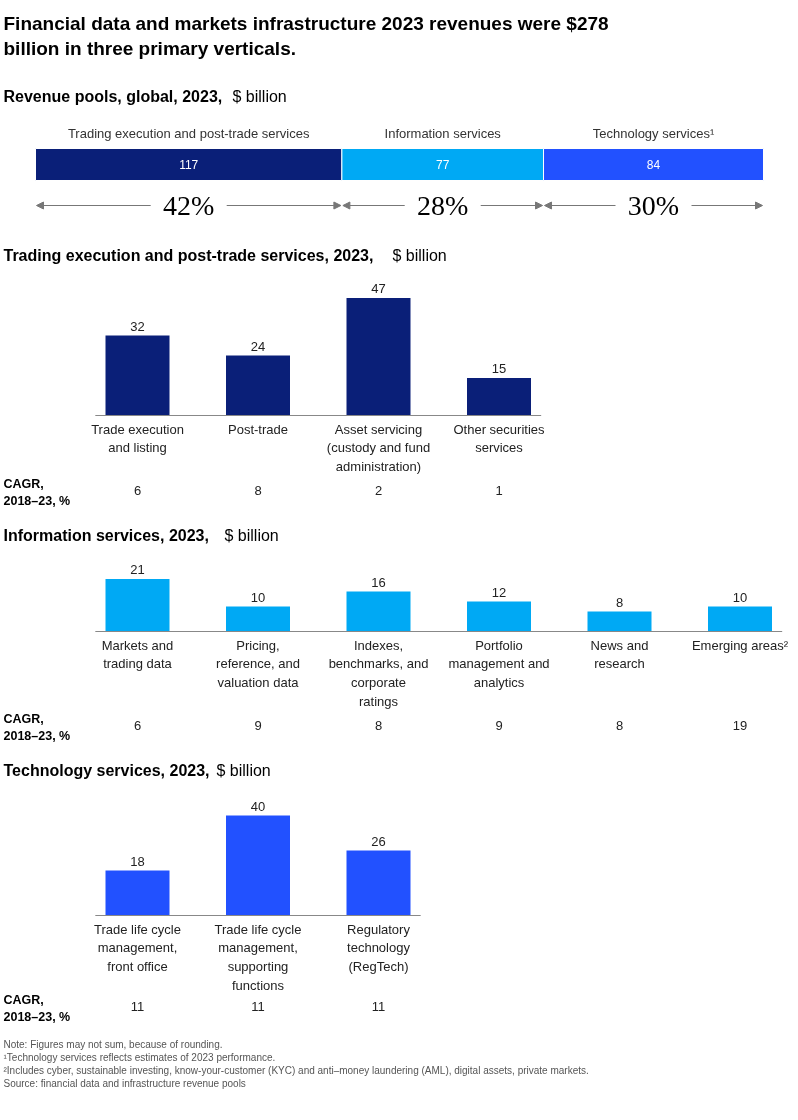  I want to click on x-tick-label: Pricing, reference, and valuation data, so click(258, 663).